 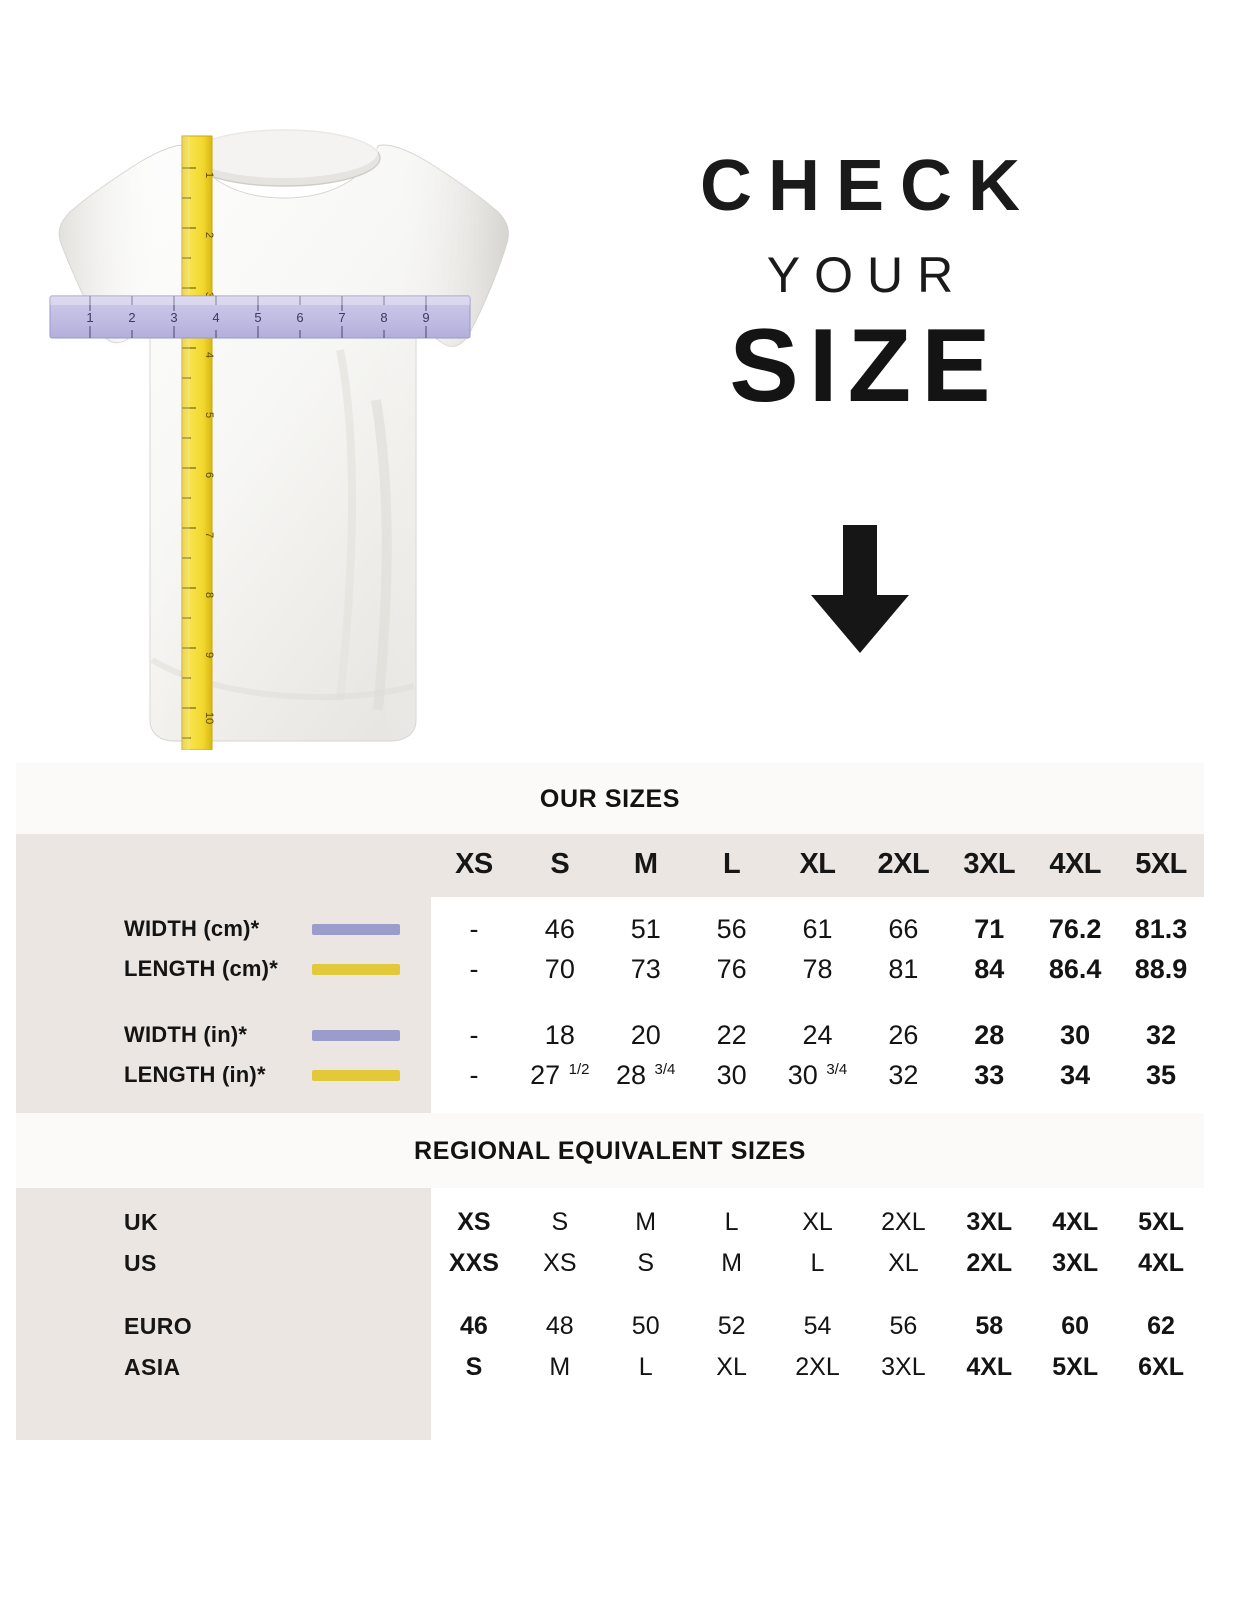 I want to click on measurement-row-label: LENGTH (cm)*, so click(x=223, y=969).